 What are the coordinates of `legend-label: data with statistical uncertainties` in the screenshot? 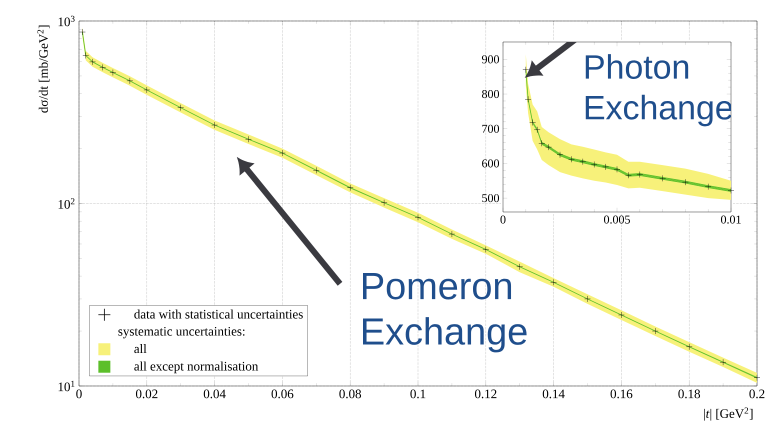 It's located at (218, 314).